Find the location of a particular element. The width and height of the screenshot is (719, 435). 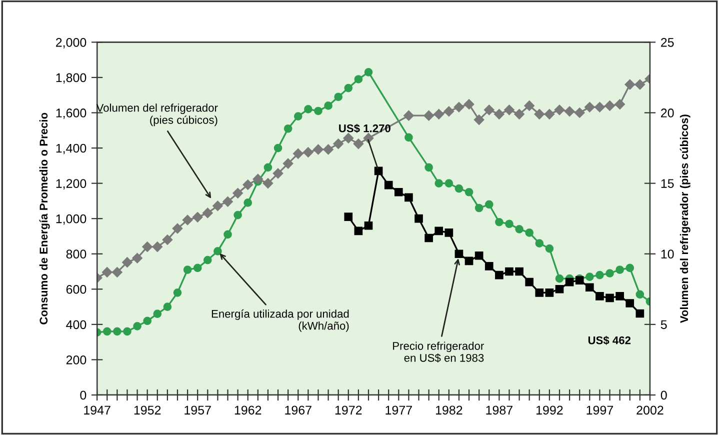

y2-tick-label: 10 is located at coordinates (667, 254).